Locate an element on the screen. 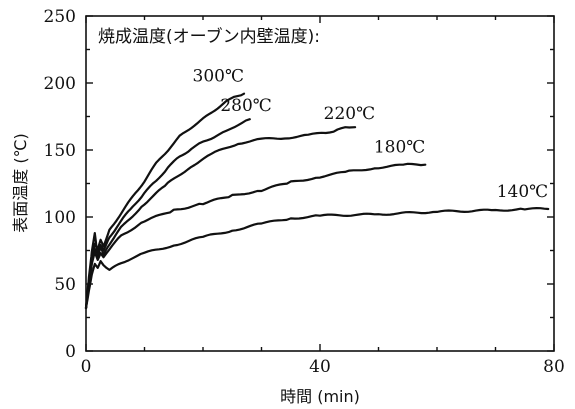  series-label: 140℃ is located at coordinates (522, 192).